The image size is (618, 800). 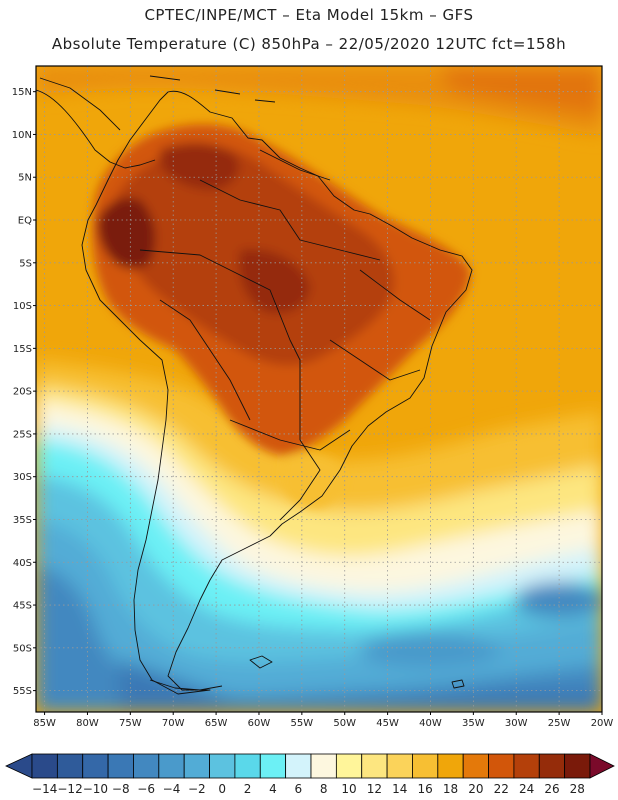 I want to click on lon-tick-label: 75W, so click(x=130, y=723).